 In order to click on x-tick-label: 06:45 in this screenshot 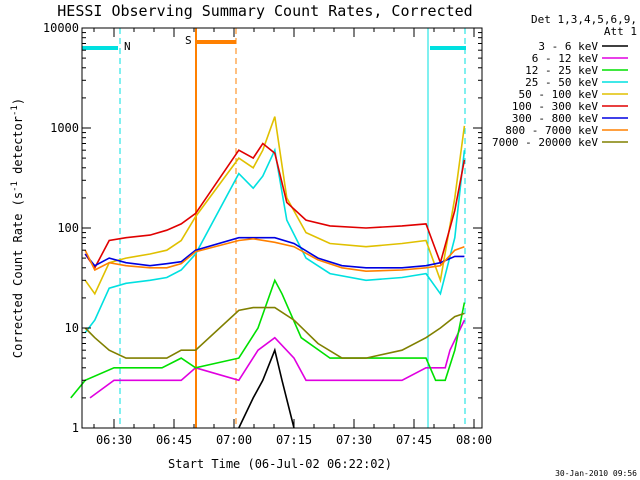, I will do `click(174, 440)`.